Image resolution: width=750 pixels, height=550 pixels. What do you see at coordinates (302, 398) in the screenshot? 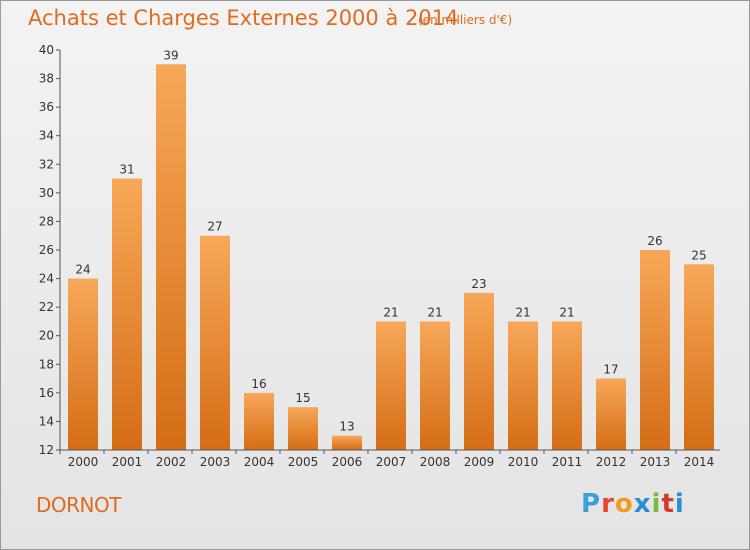
I see `value-label-2005: 15` at bounding box center [302, 398].